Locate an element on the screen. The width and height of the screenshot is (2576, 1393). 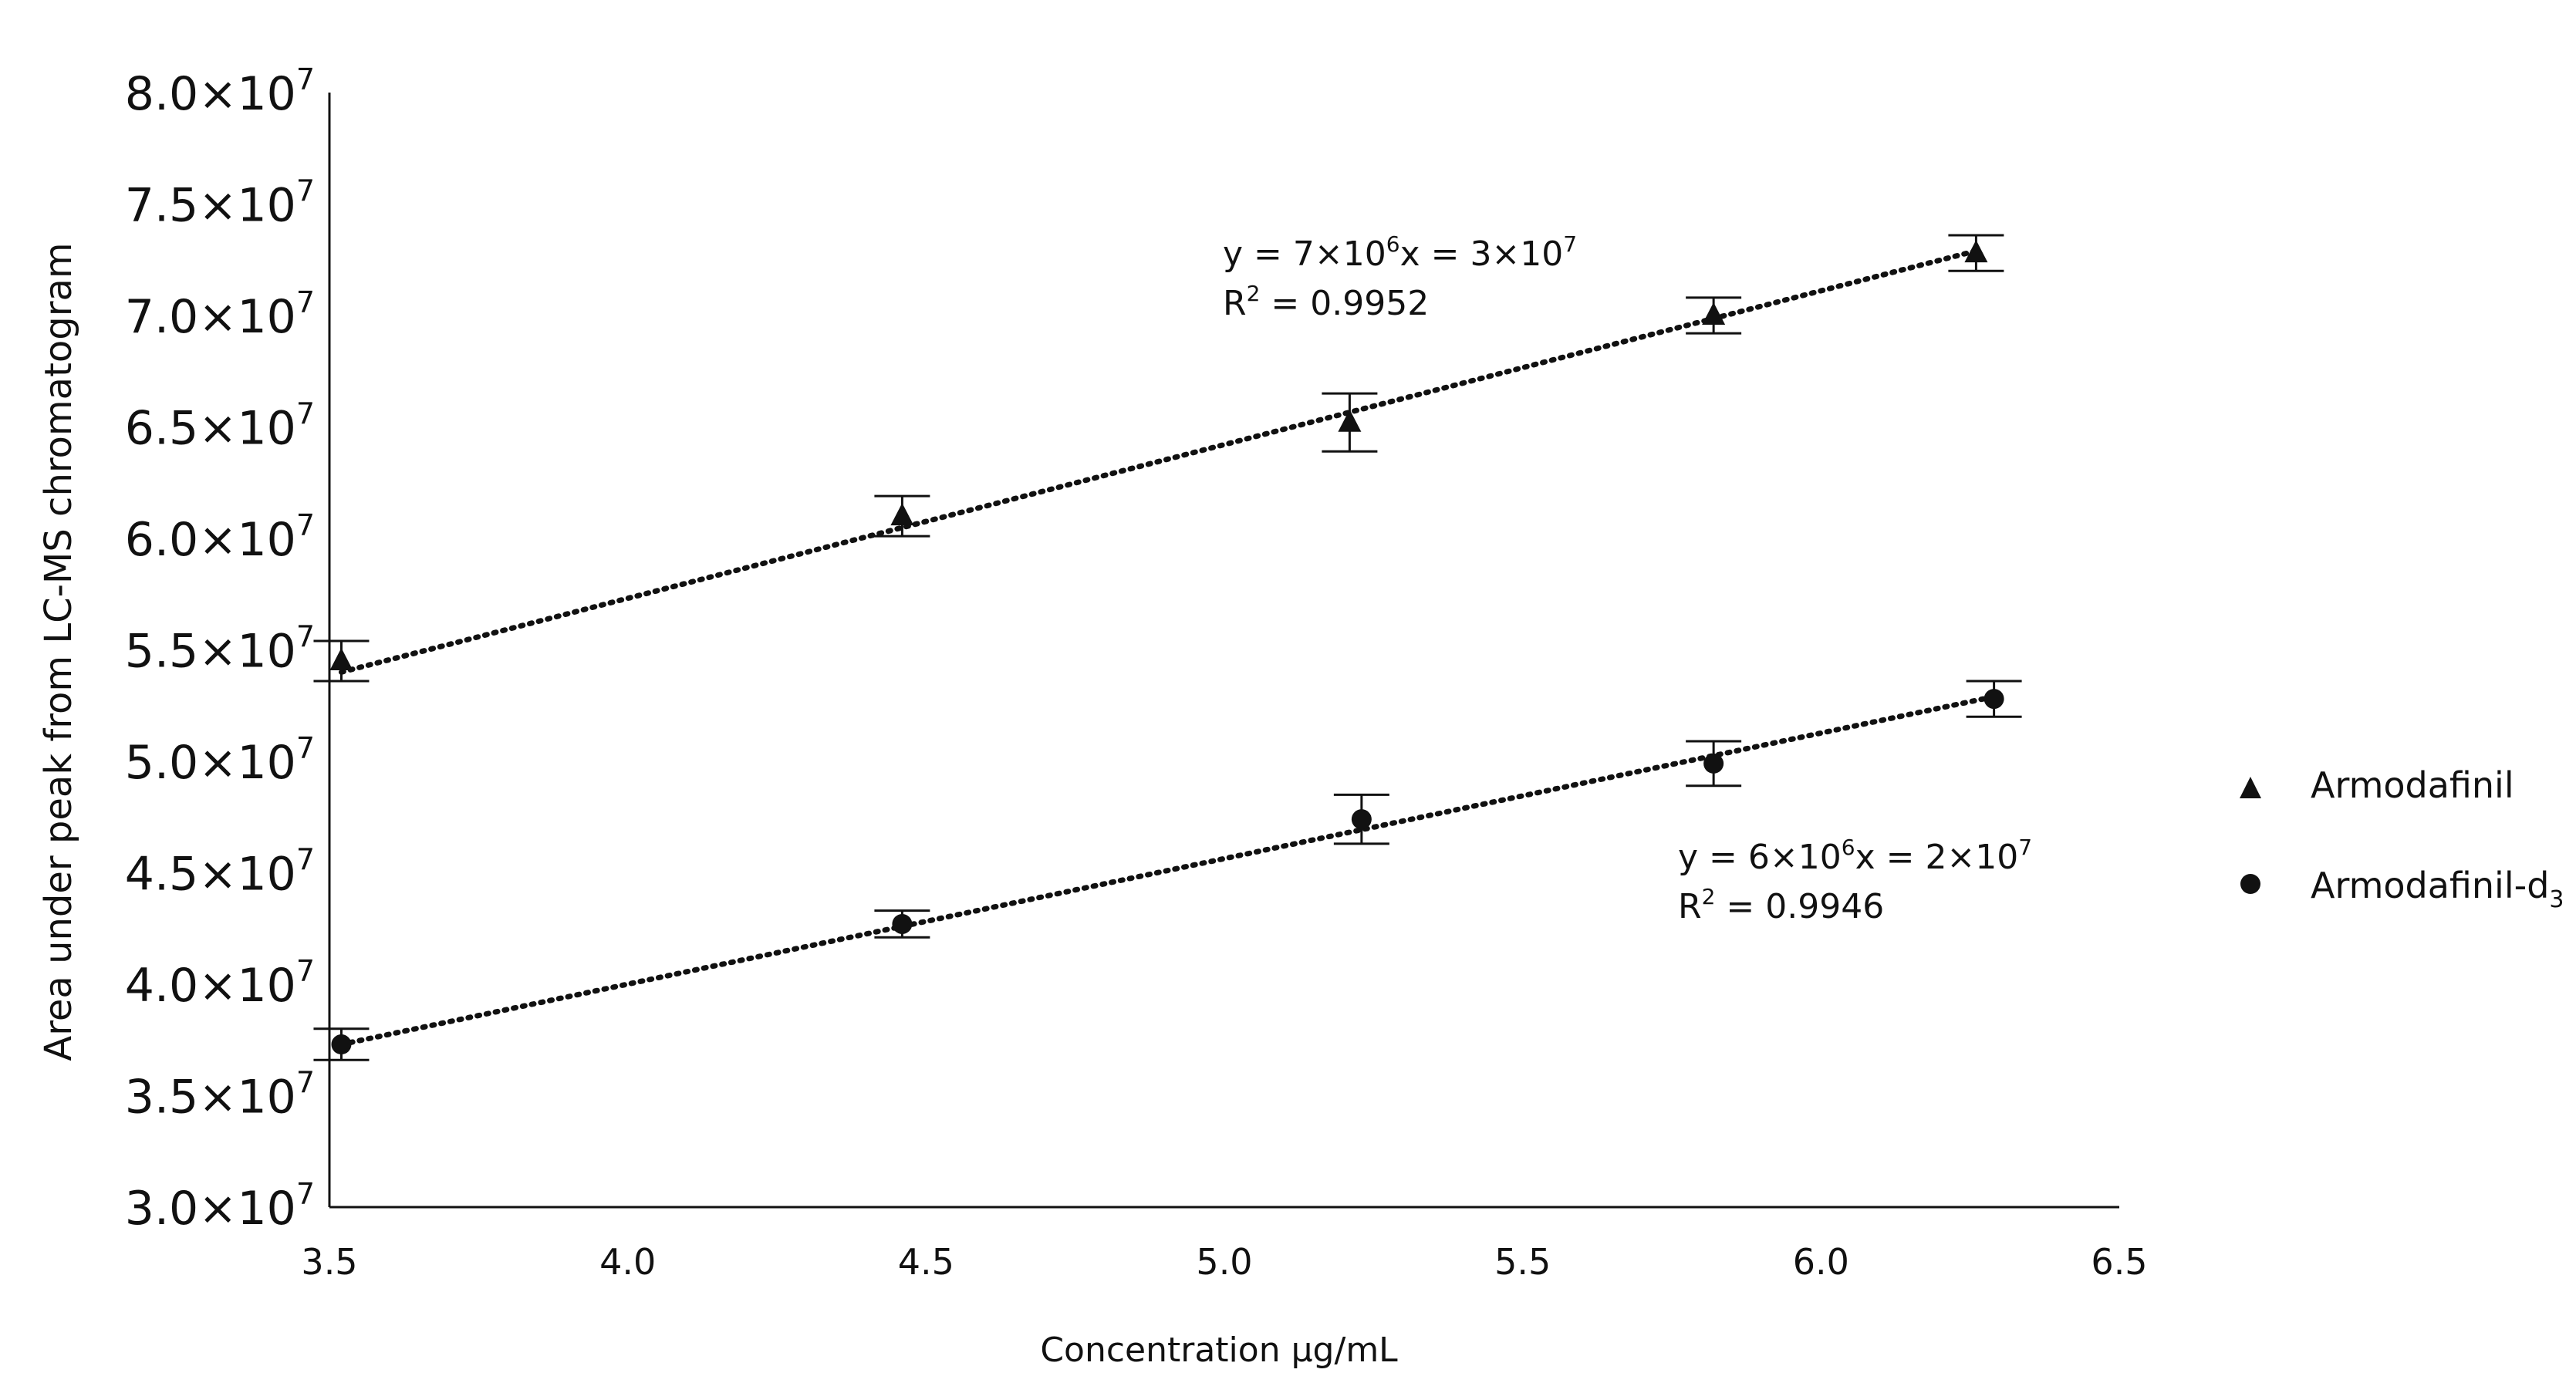
equation-armodafinil: y = 7×106x = 3×107 R2 = 0.9952 is located at coordinates (1400, 277).